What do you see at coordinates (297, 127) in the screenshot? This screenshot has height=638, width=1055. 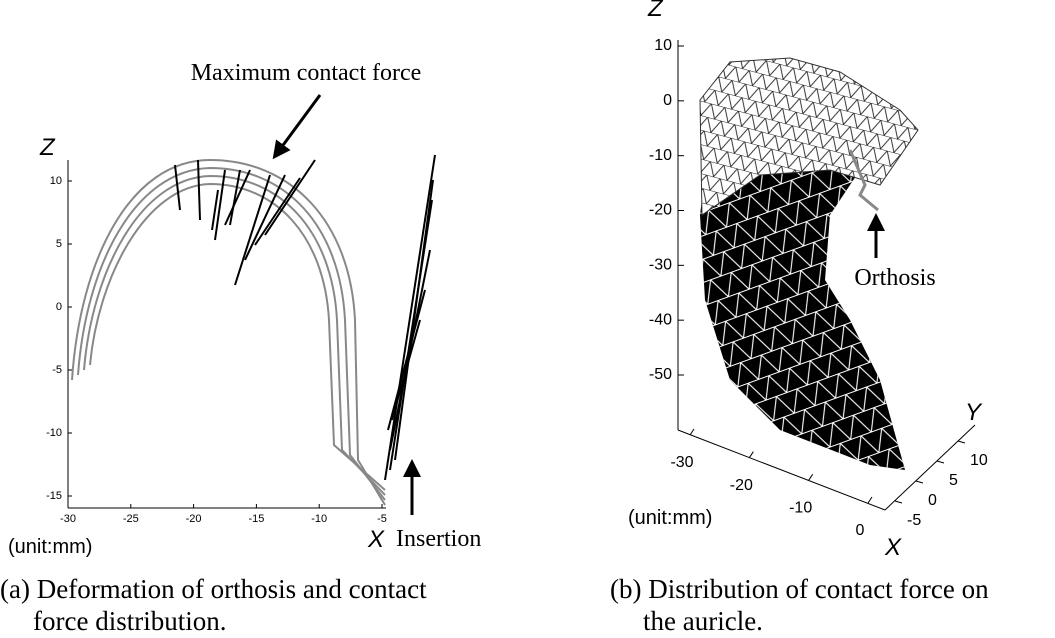 I see `pointer-arrow` at bounding box center [297, 127].